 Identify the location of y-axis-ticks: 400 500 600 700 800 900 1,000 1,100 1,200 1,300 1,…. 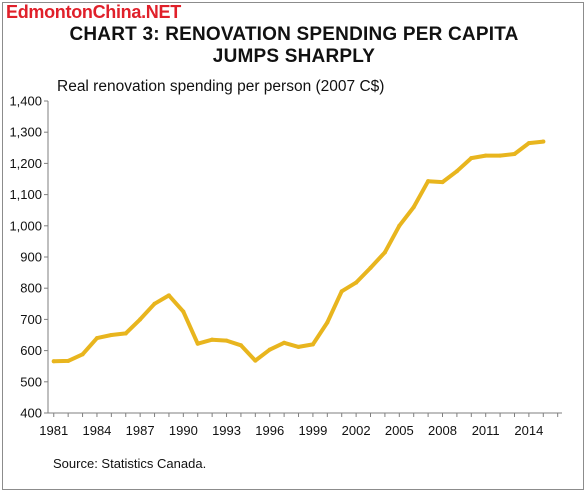
(28, 257).